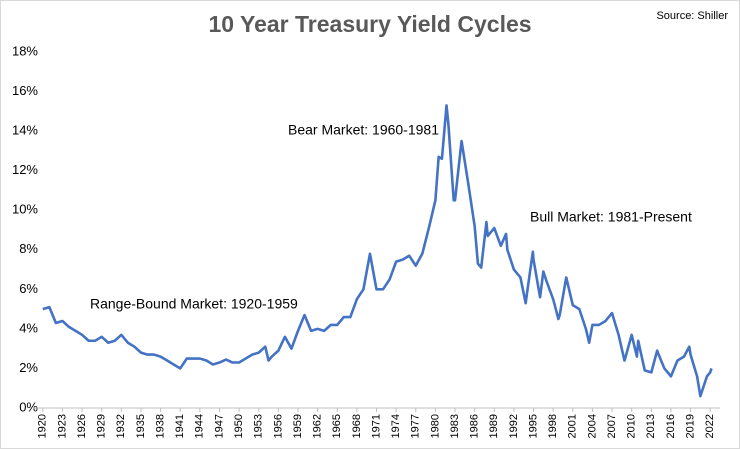  I want to click on y-tick-label: 10%, so click(25, 209).